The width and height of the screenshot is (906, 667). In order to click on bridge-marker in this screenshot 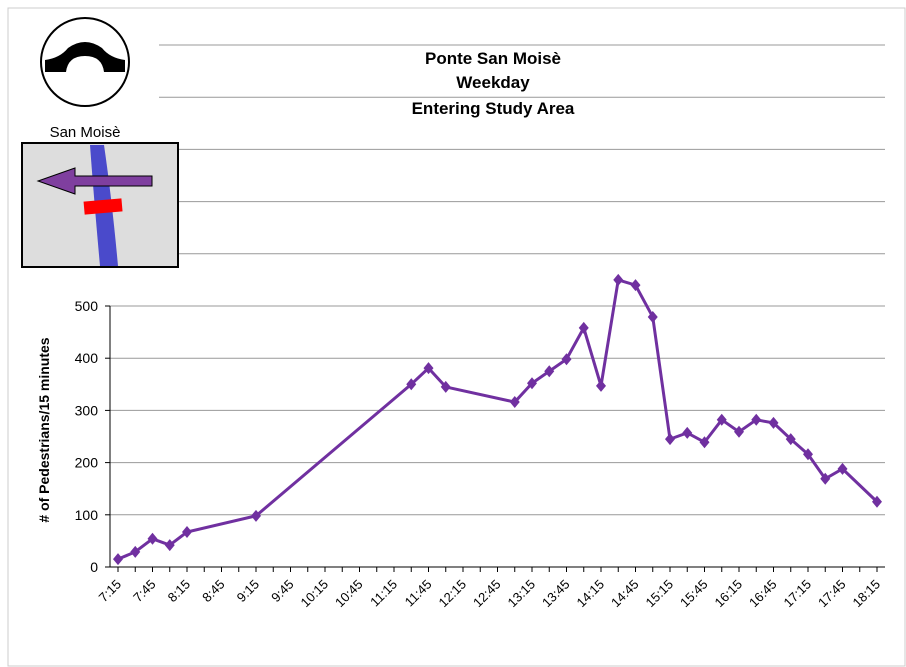, I will do `click(103, 206)`.